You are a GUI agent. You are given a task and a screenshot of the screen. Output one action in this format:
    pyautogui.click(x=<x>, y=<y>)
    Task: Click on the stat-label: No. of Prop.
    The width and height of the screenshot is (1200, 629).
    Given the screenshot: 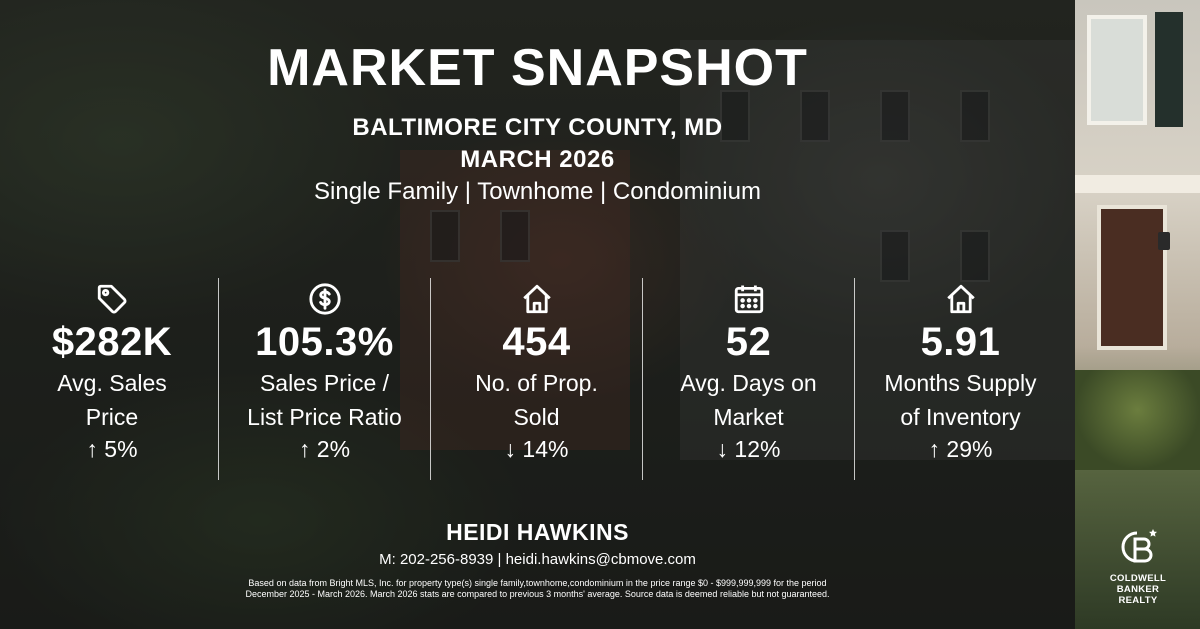 What is the action you would take?
    pyautogui.click(x=536, y=383)
    